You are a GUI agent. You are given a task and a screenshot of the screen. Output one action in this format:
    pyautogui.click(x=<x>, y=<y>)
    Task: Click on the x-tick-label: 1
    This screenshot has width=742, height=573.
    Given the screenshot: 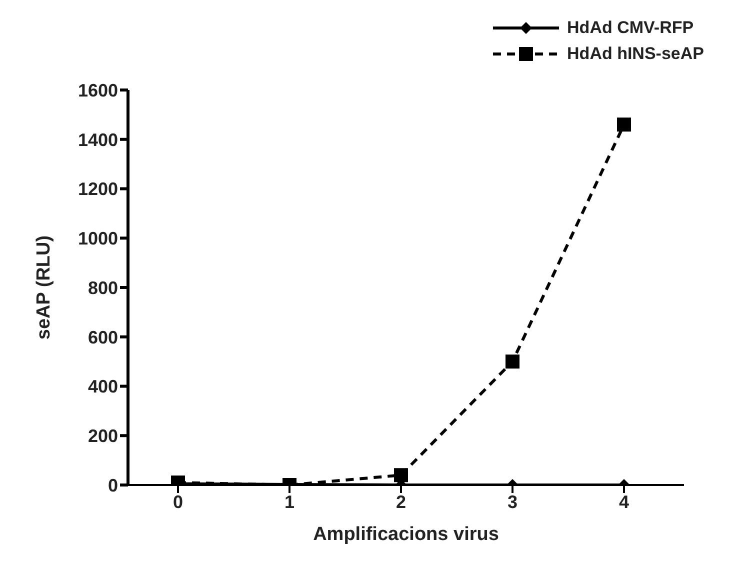 What is the action you would take?
    pyautogui.click(x=289, y=502)
    